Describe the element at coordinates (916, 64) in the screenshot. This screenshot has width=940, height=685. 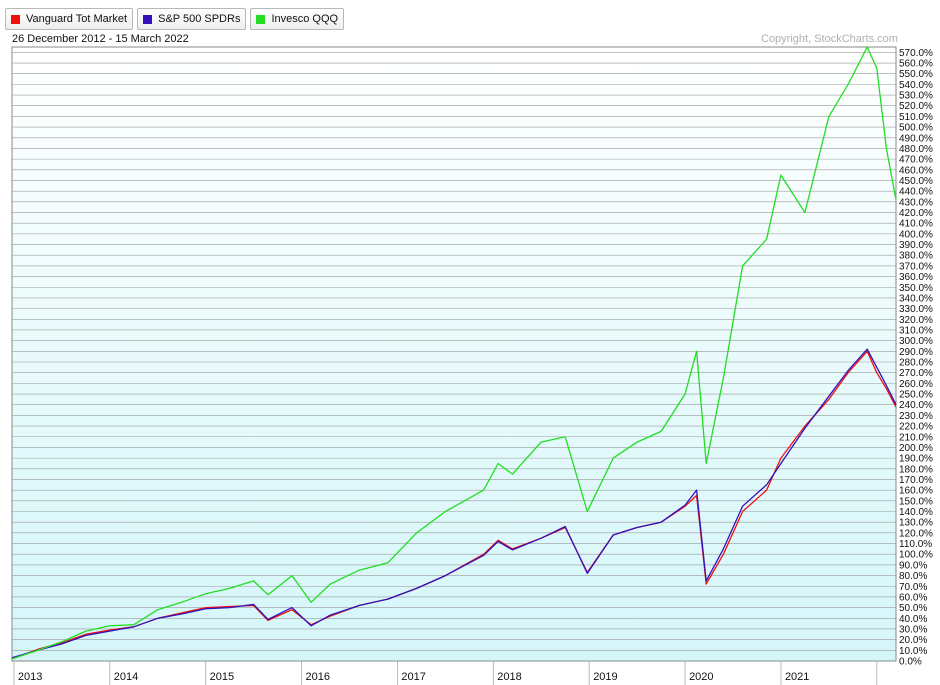
I see `y-tick-label: 560.0%` at that location.